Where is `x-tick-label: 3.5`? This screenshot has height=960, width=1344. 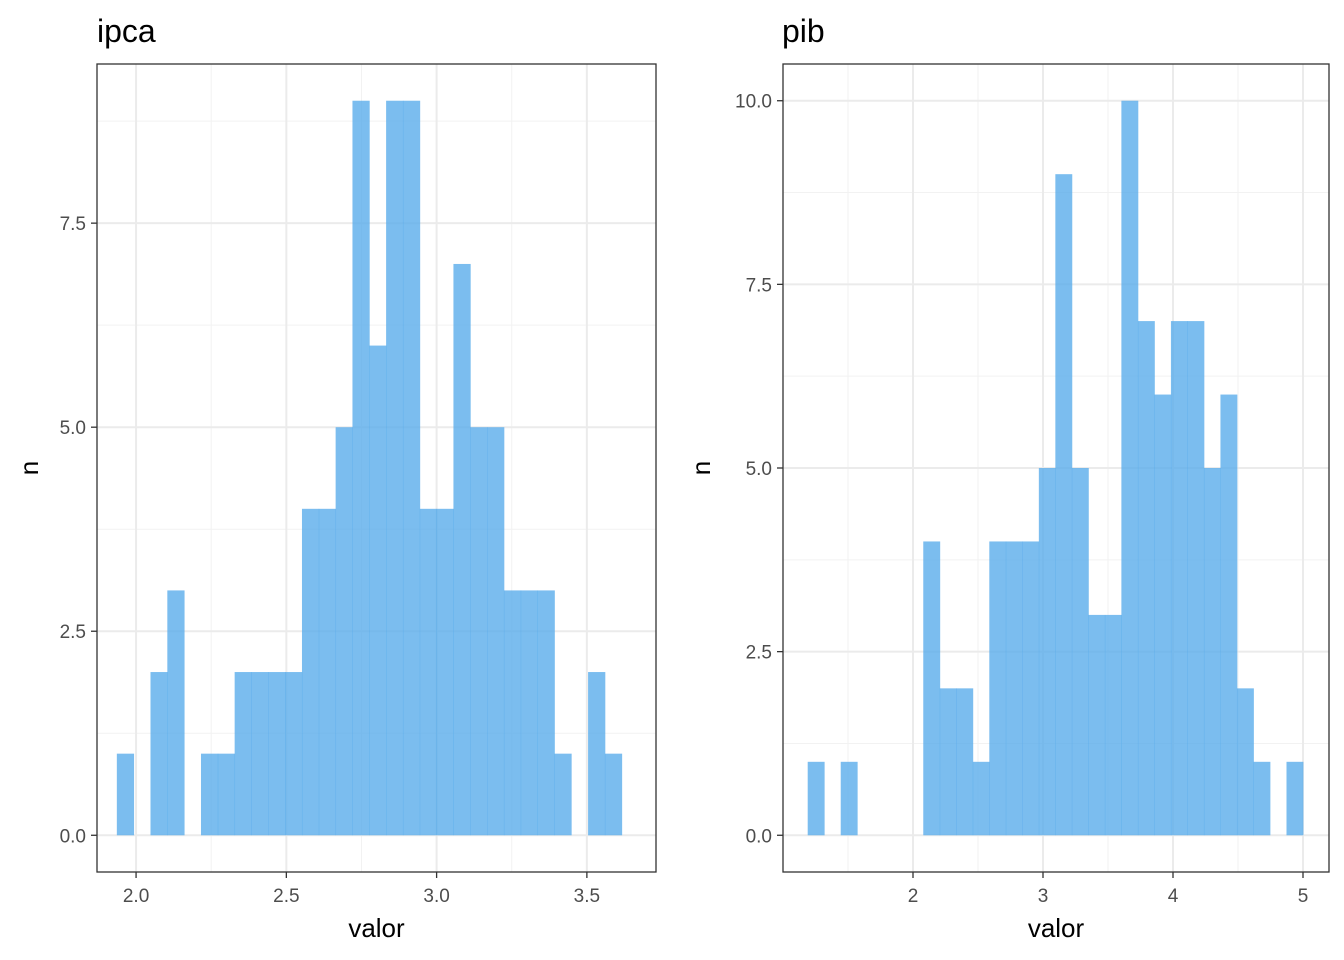 x-tick-label: 3.5 is located at coordinates (587, 896).